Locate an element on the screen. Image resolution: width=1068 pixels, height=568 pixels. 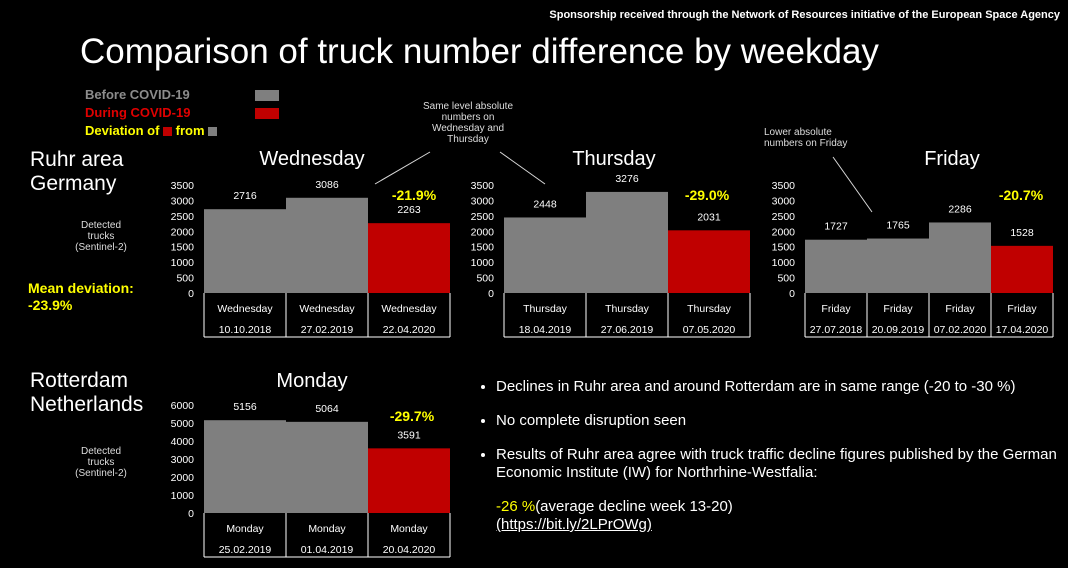
legend-during-label: During COVID-19 is located at coordinates (138, 112).